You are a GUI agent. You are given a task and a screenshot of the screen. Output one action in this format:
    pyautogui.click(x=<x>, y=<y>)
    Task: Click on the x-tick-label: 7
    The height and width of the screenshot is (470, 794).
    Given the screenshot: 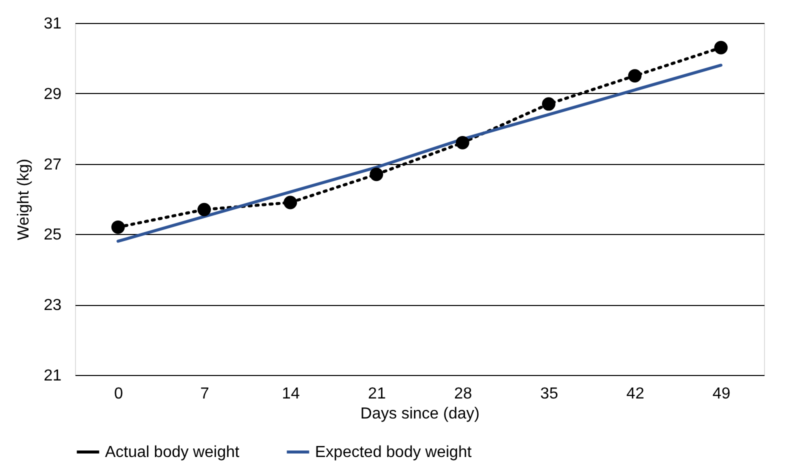 What is the action you would take?
    pyautogui.click(x=205, y=394)
    